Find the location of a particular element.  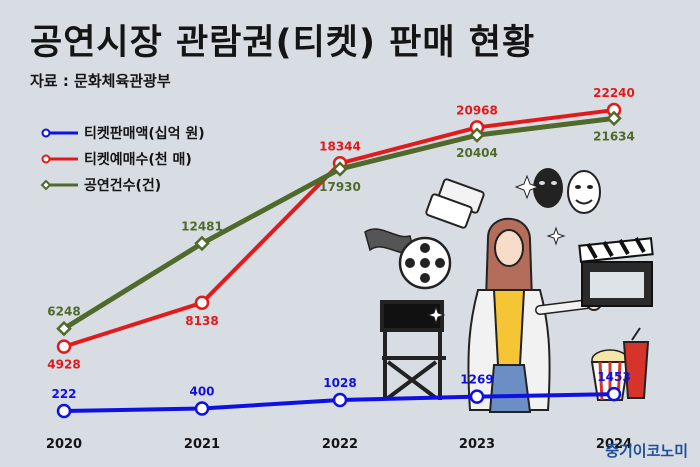

theater-masks-icon is located at coordinates (567, 191).